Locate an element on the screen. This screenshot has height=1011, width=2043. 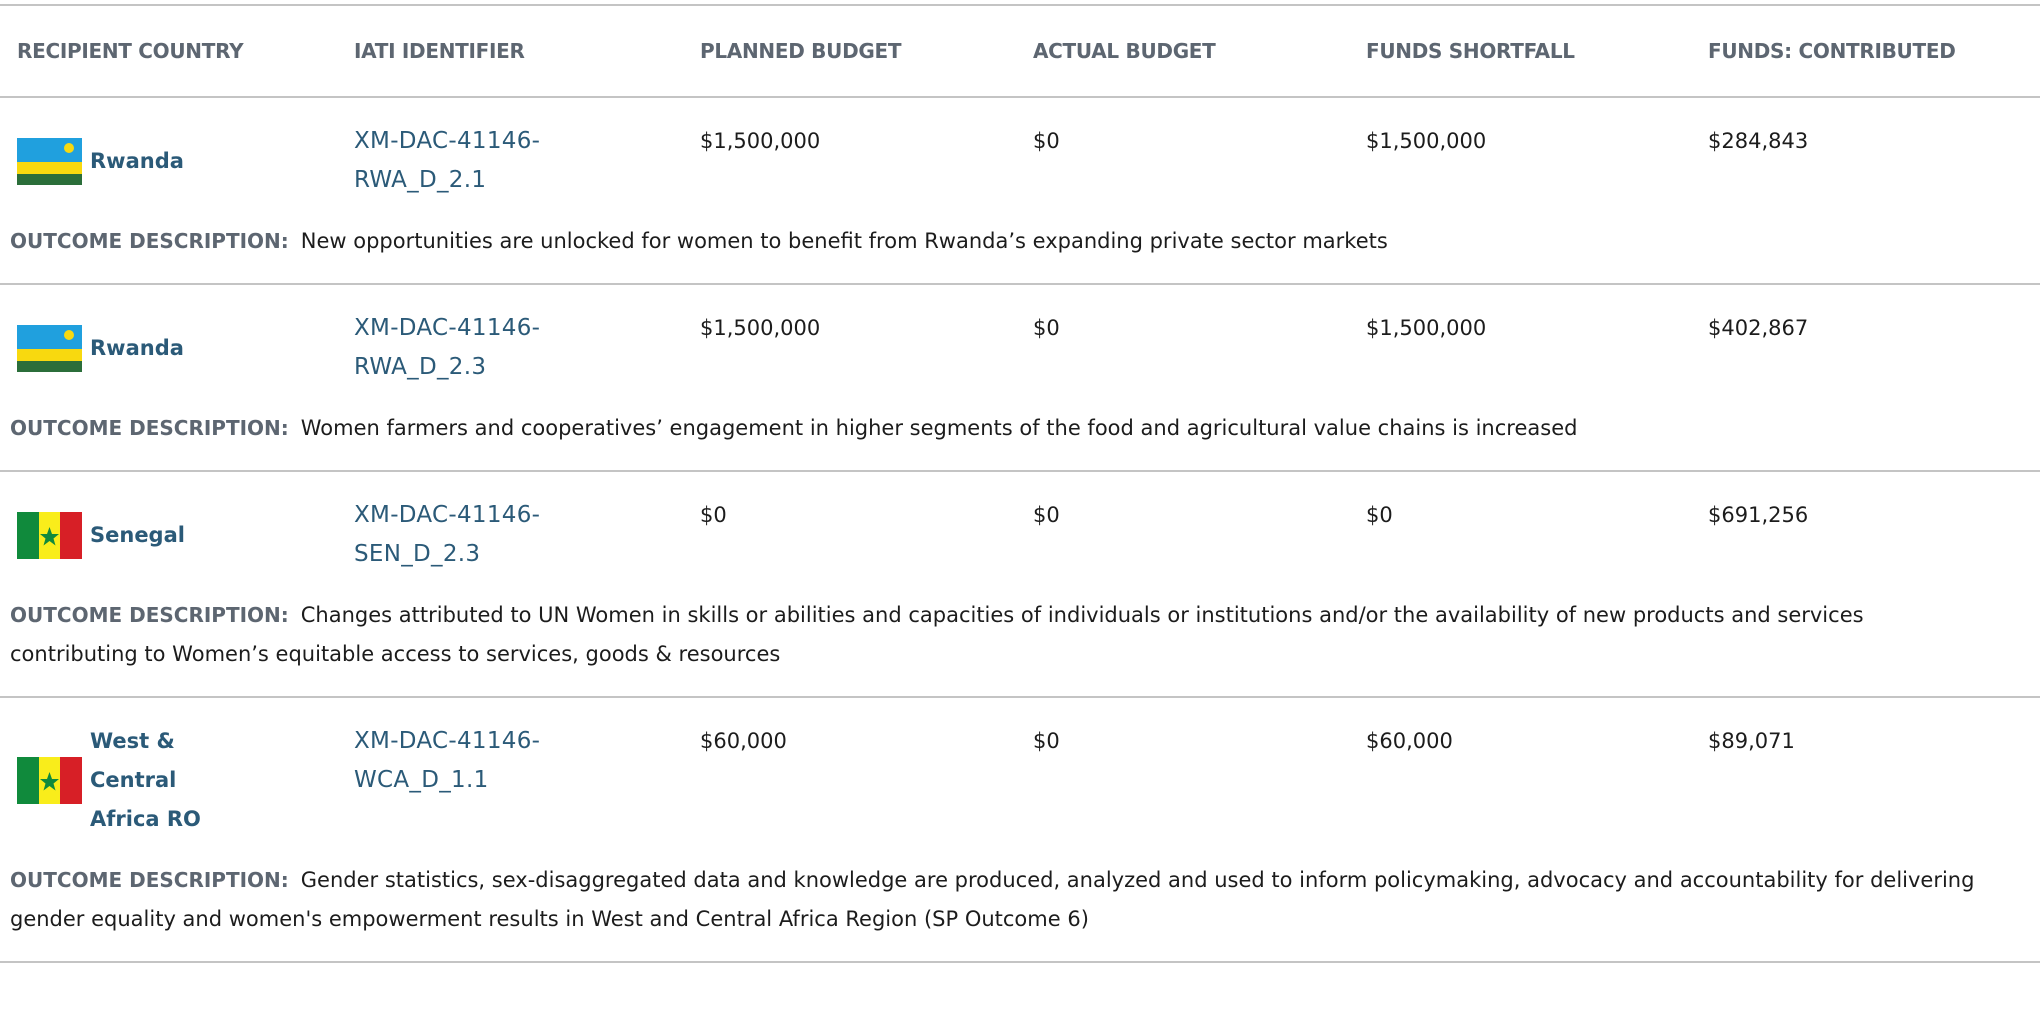
budget-cell: $284,843 is located at coordinates (1758, 141).